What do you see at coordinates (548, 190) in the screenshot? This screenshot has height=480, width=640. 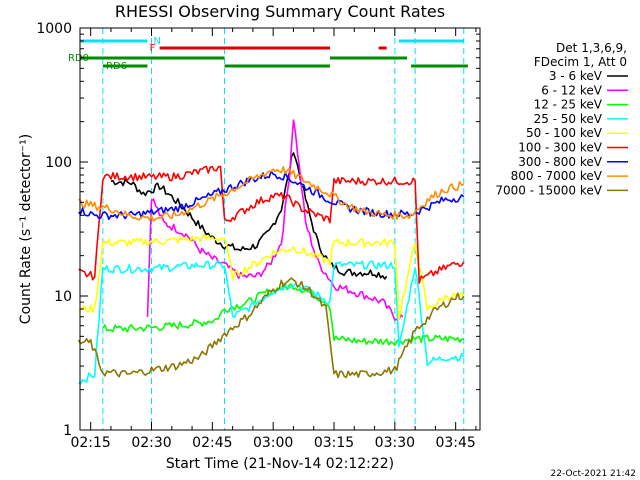 I see `legend-label-7000-15000-kev: 7000 - 15000 keV` at bounding box center [548, 190].